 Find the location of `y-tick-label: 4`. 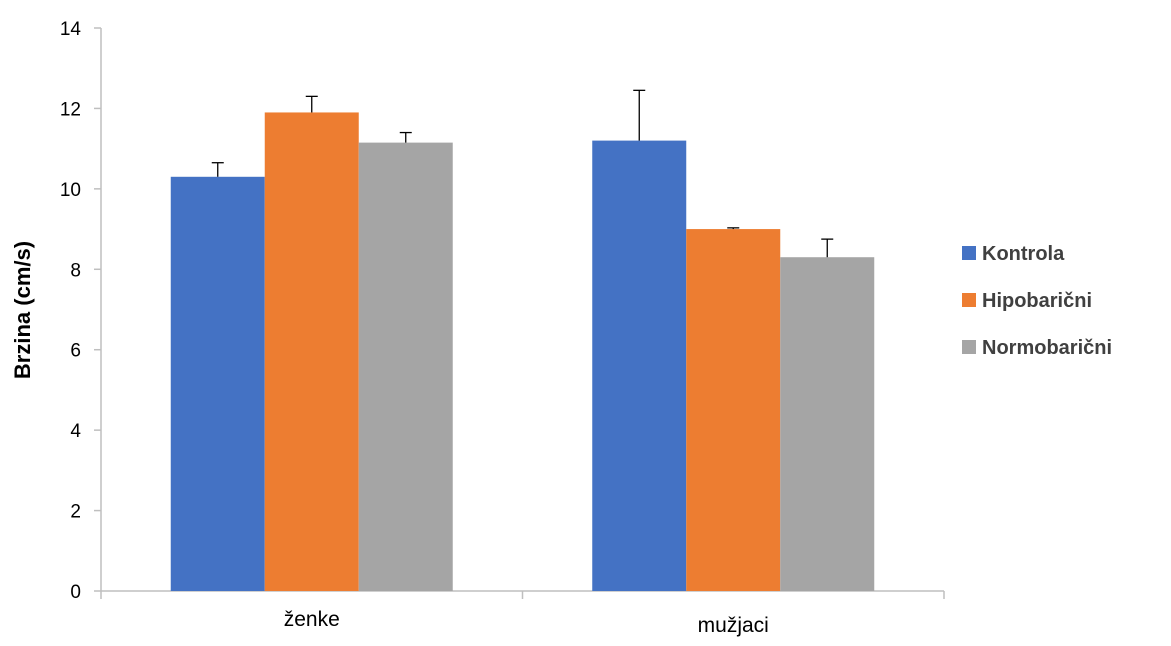

y-tick-label: 4 is located at coordinates (75, 431).